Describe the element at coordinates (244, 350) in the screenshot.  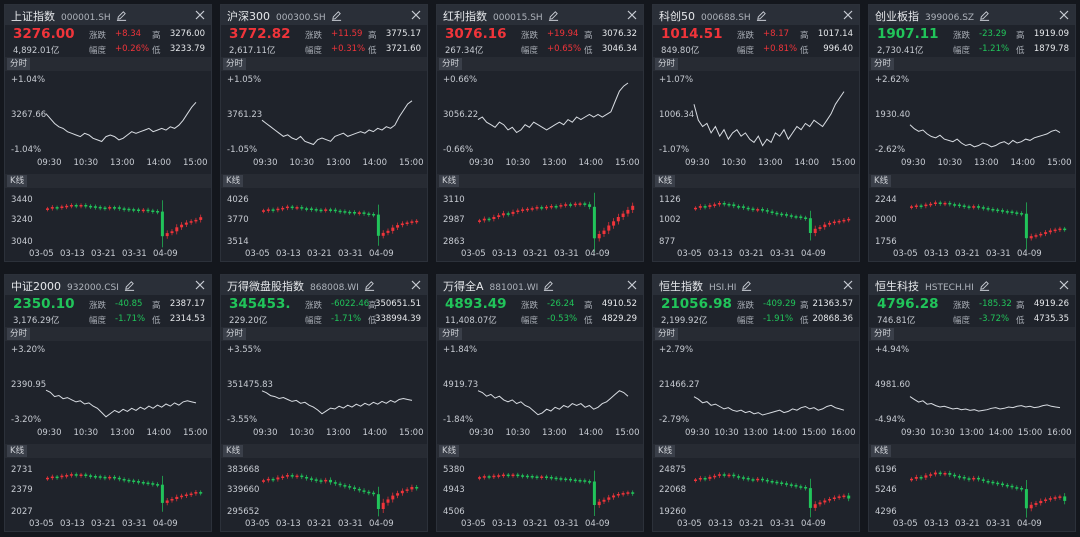
I see `intraday-top-pct: +3.55%` at that location.